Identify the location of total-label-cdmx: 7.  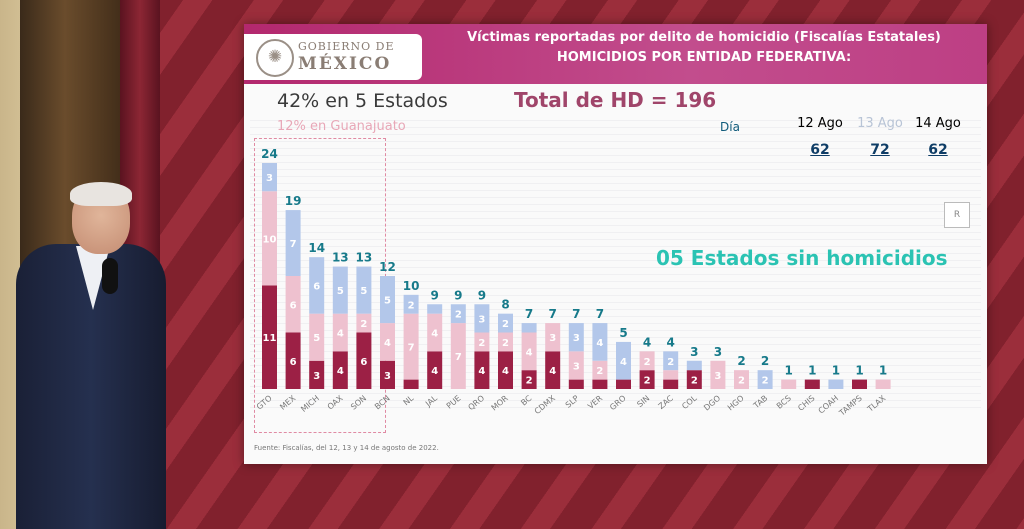
(553, 314).